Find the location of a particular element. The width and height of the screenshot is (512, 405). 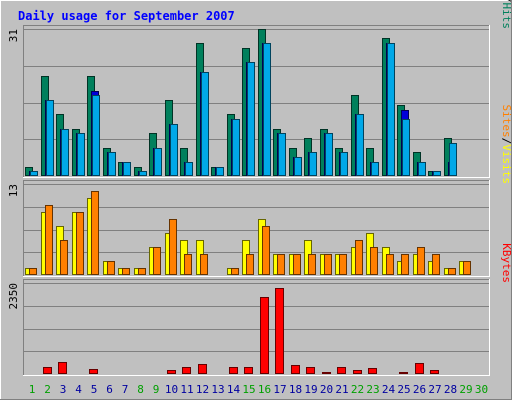

chart-title: Daily usage for September 2007 is located at coordinates (126, 16).